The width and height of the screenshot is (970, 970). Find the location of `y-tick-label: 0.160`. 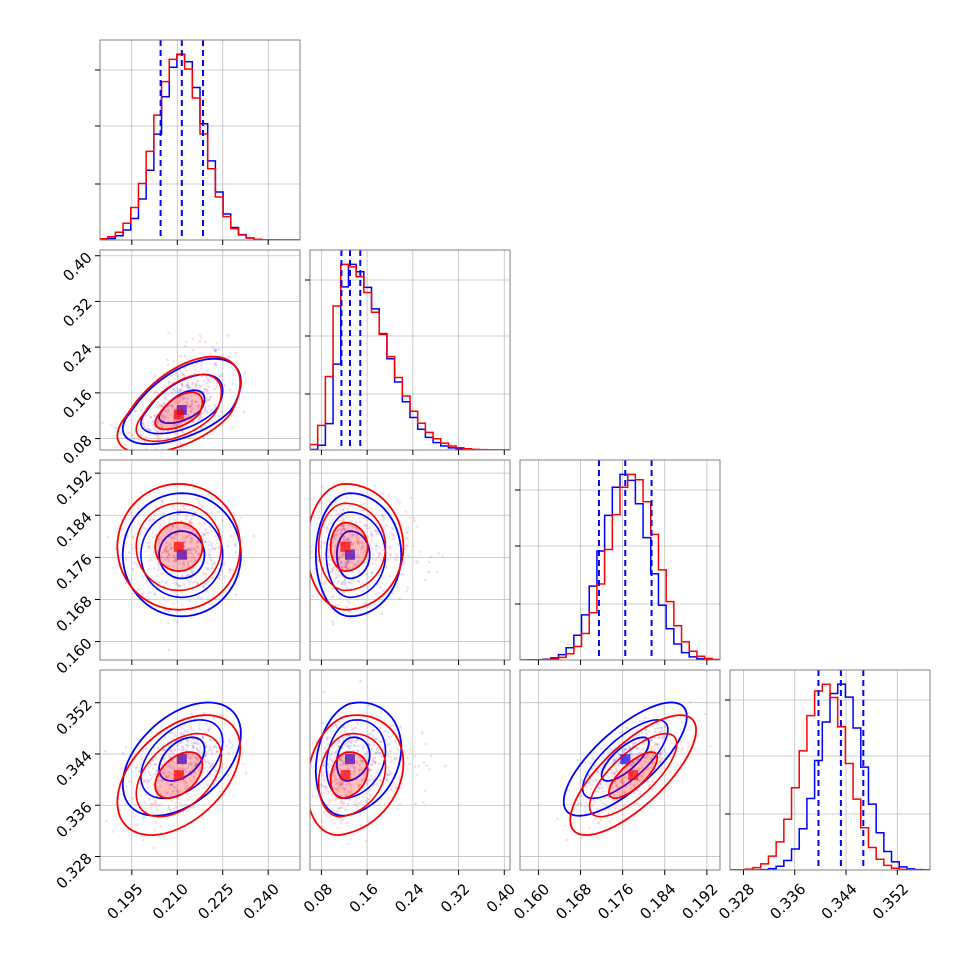

y-tick-label: 0.160 is located at coordinates (74, 656).